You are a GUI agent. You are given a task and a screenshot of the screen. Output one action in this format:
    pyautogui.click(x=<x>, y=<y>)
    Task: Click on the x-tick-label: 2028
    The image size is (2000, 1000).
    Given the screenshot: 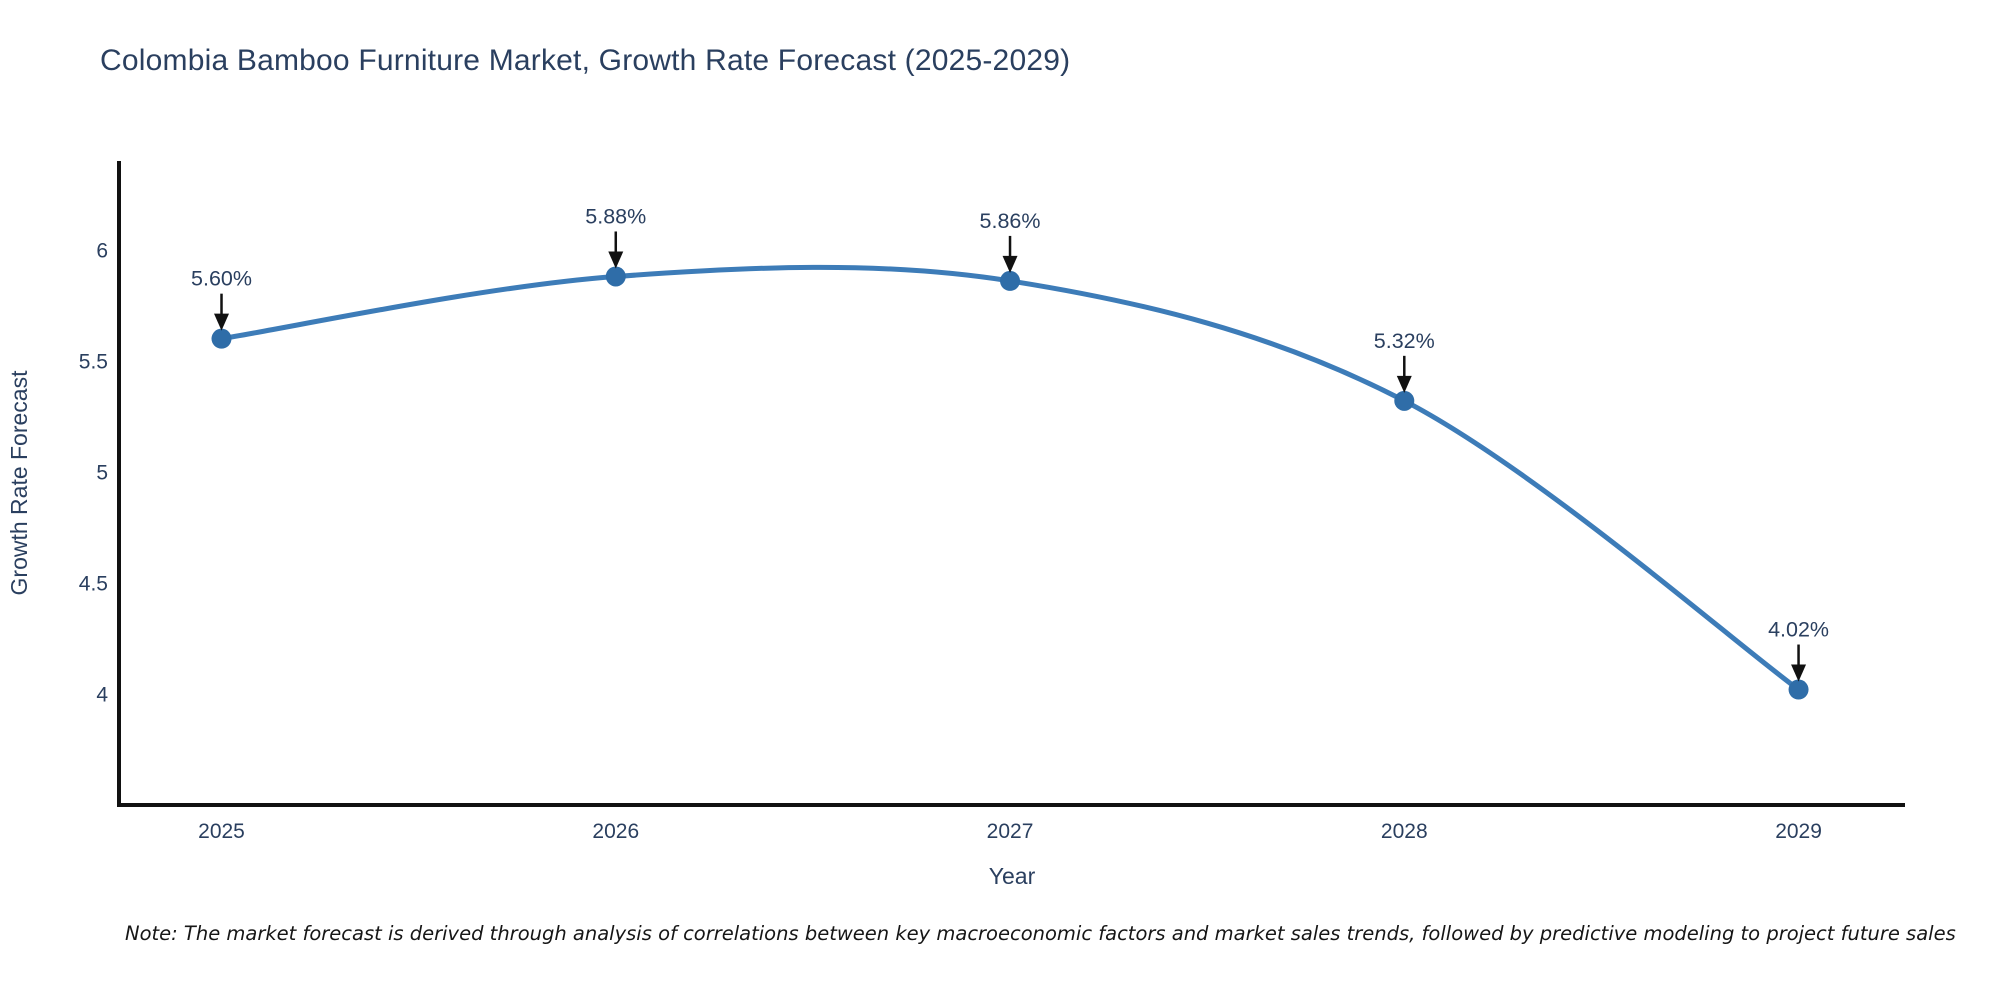 What is the action you would take?
    pyautogui.click(x=1404, y=831)
    